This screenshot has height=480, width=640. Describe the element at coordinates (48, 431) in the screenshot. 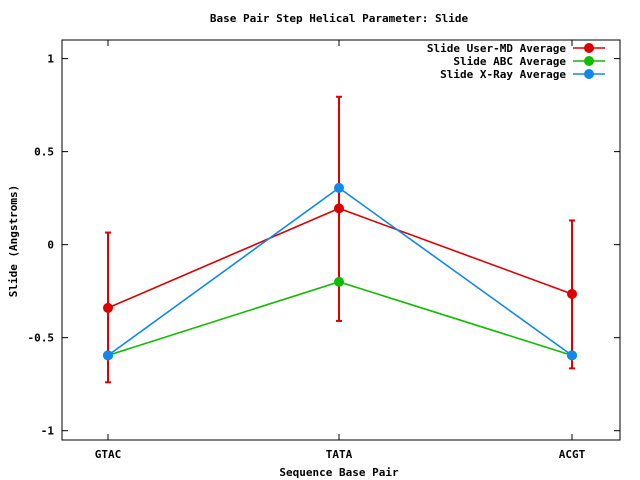

I see `y-tick-label: -1` at that location.